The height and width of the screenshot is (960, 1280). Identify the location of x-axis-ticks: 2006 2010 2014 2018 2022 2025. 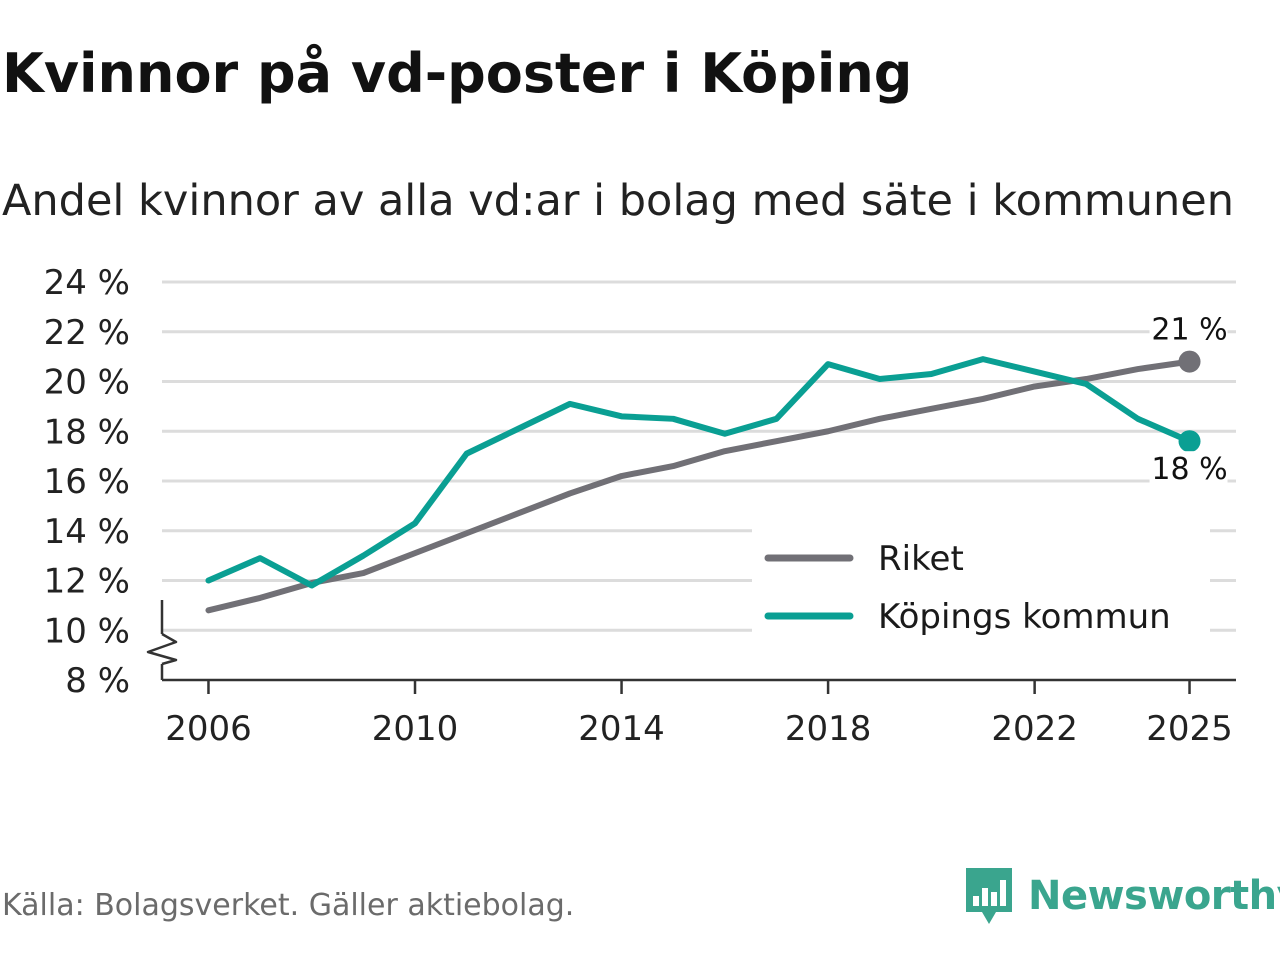
(699, 714).